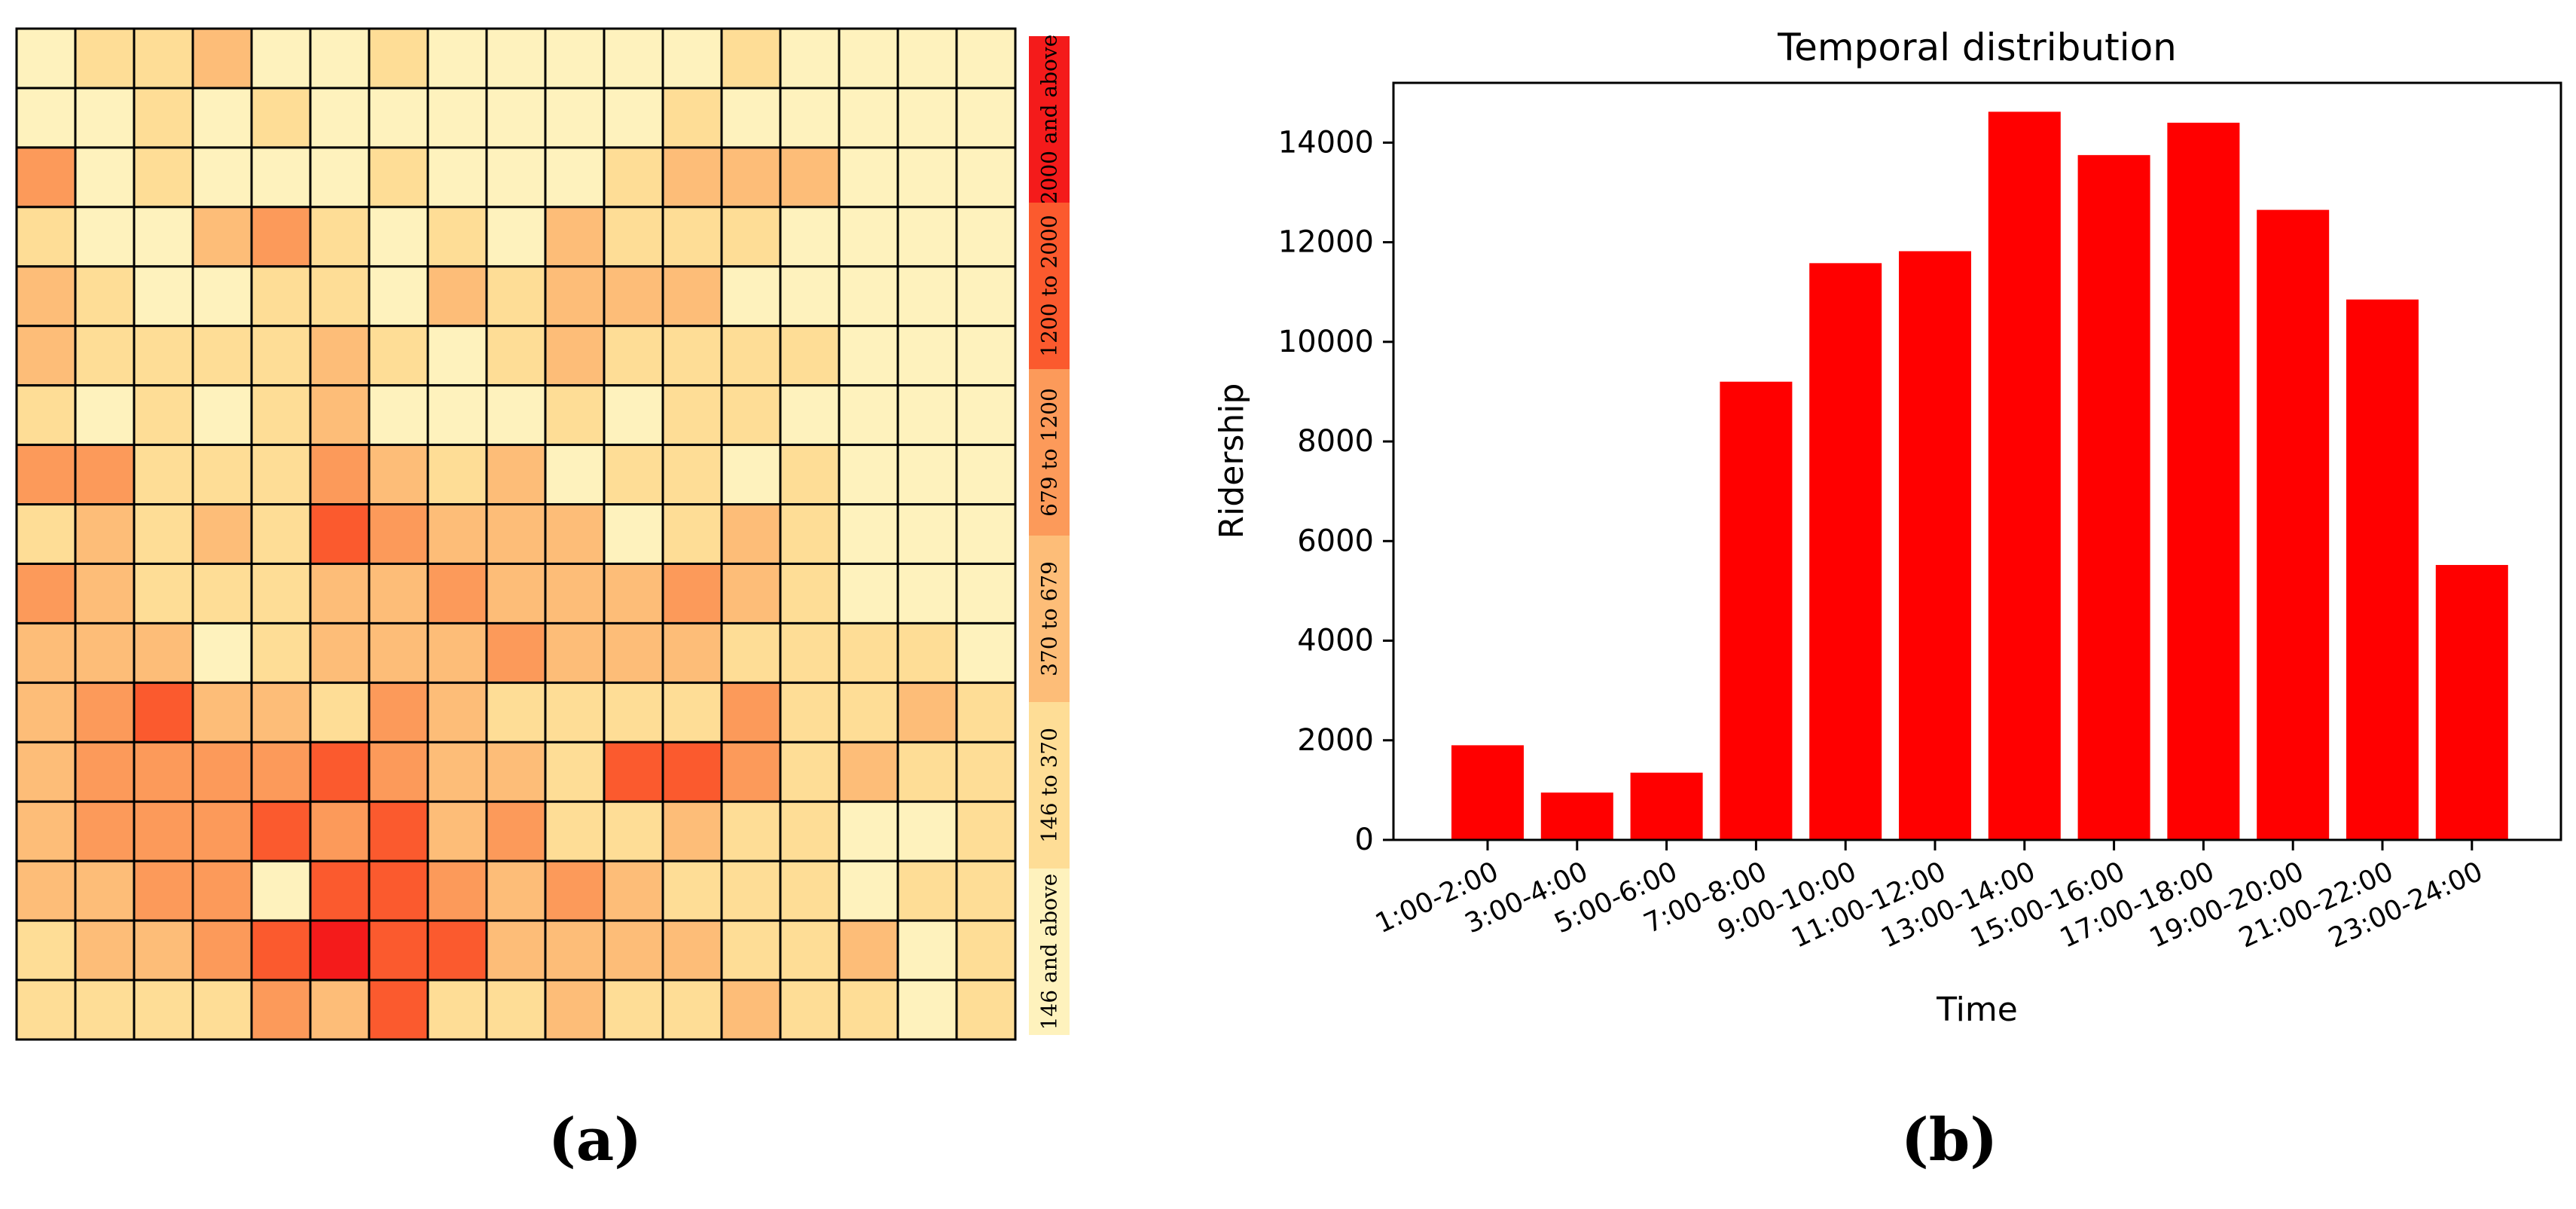 This screenshot has height=1209, width=2576. Describe the element at coordinates (1050, 452) in the screenshot. I see `legend-swatch` at that location.